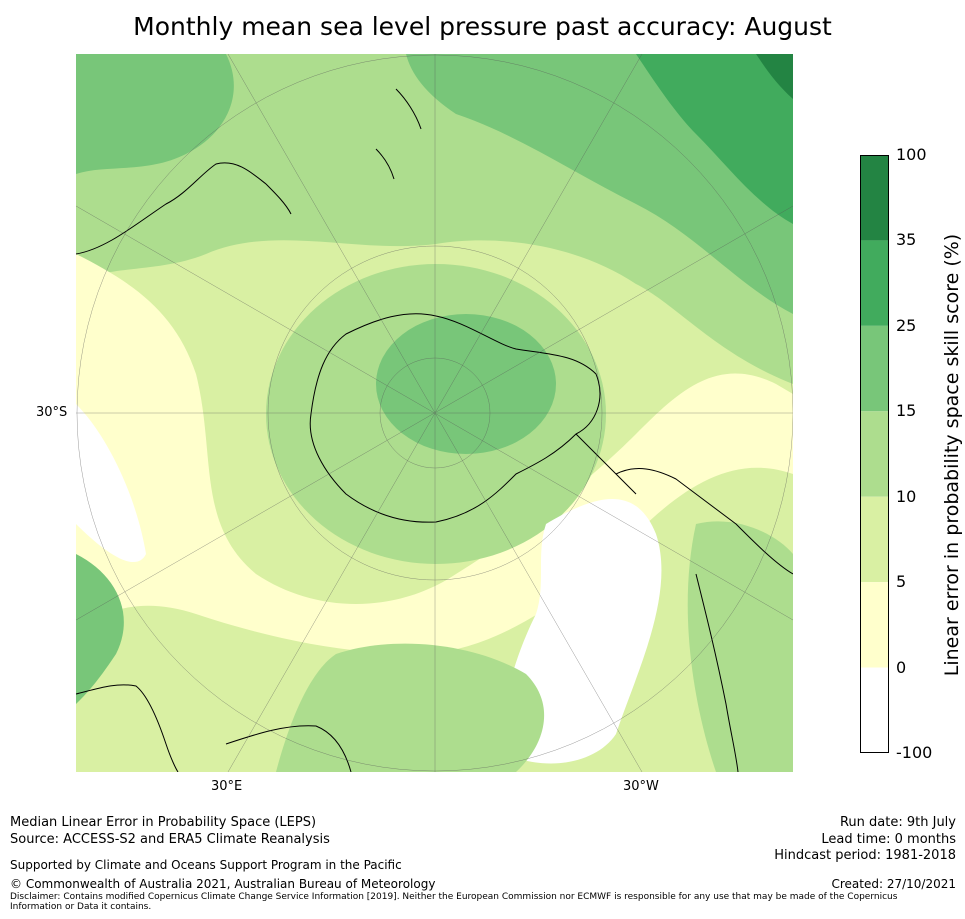  Describe the element at coordinates (227, 786) in the screenshot. I see `lon-label-30e: 30°E` at that location.